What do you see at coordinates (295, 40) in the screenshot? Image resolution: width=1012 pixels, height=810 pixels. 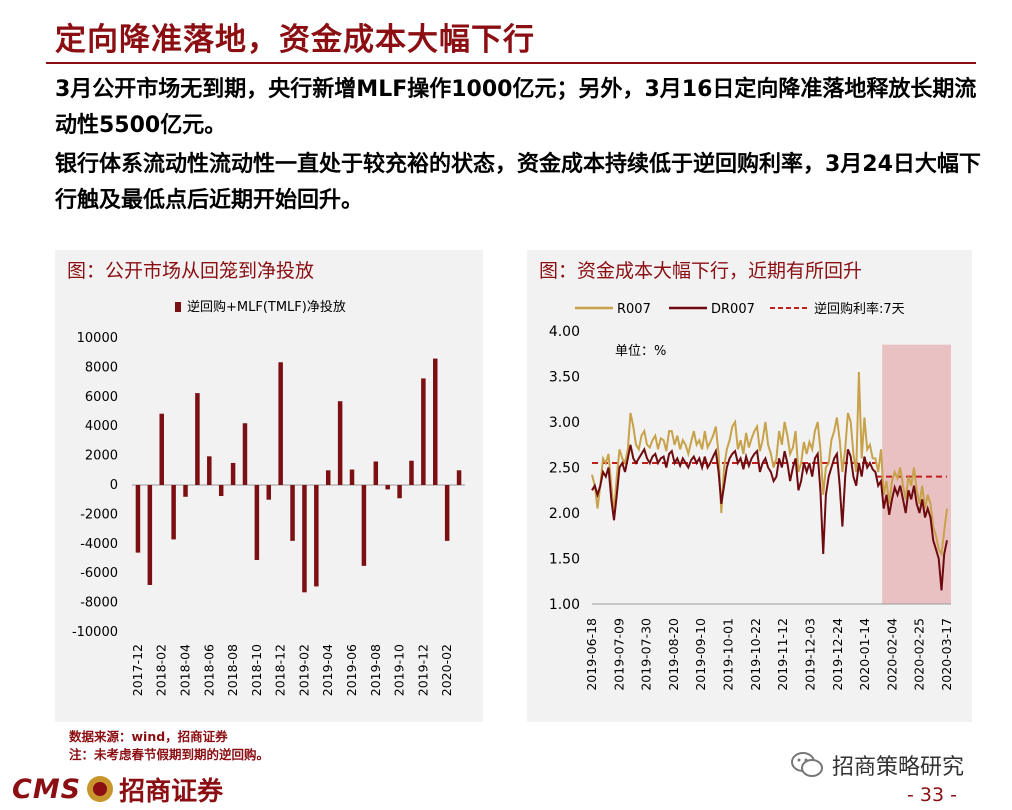 I see `slide-title: 定向降准落地，资金成本大幅下行` at bounding box center [295, 40].